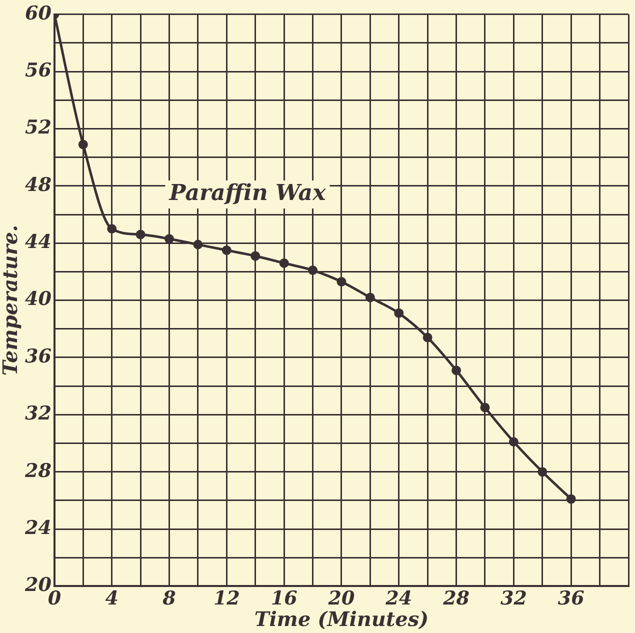 This screenshot has height=633, width=635. Describe the element at coordinates (38, 71) in the screenshot. I see `y-tick-label: 56` at that location.